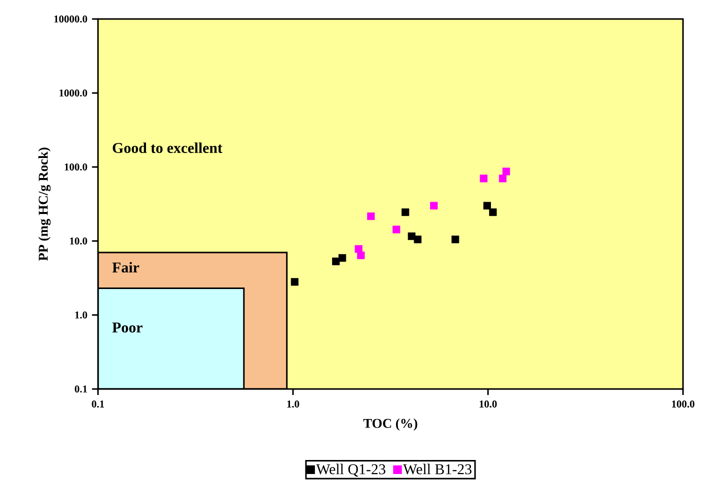  I want to click on x-tick-label: 10.0, so click(488, 404).